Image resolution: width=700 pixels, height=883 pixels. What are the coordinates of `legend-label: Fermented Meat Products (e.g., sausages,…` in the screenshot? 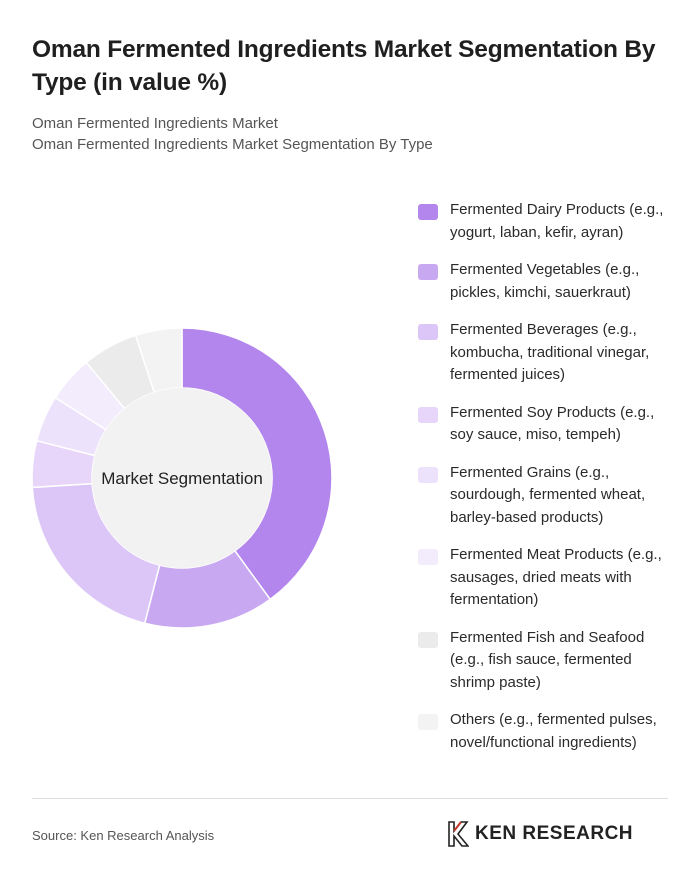 It's located at (556, 577).